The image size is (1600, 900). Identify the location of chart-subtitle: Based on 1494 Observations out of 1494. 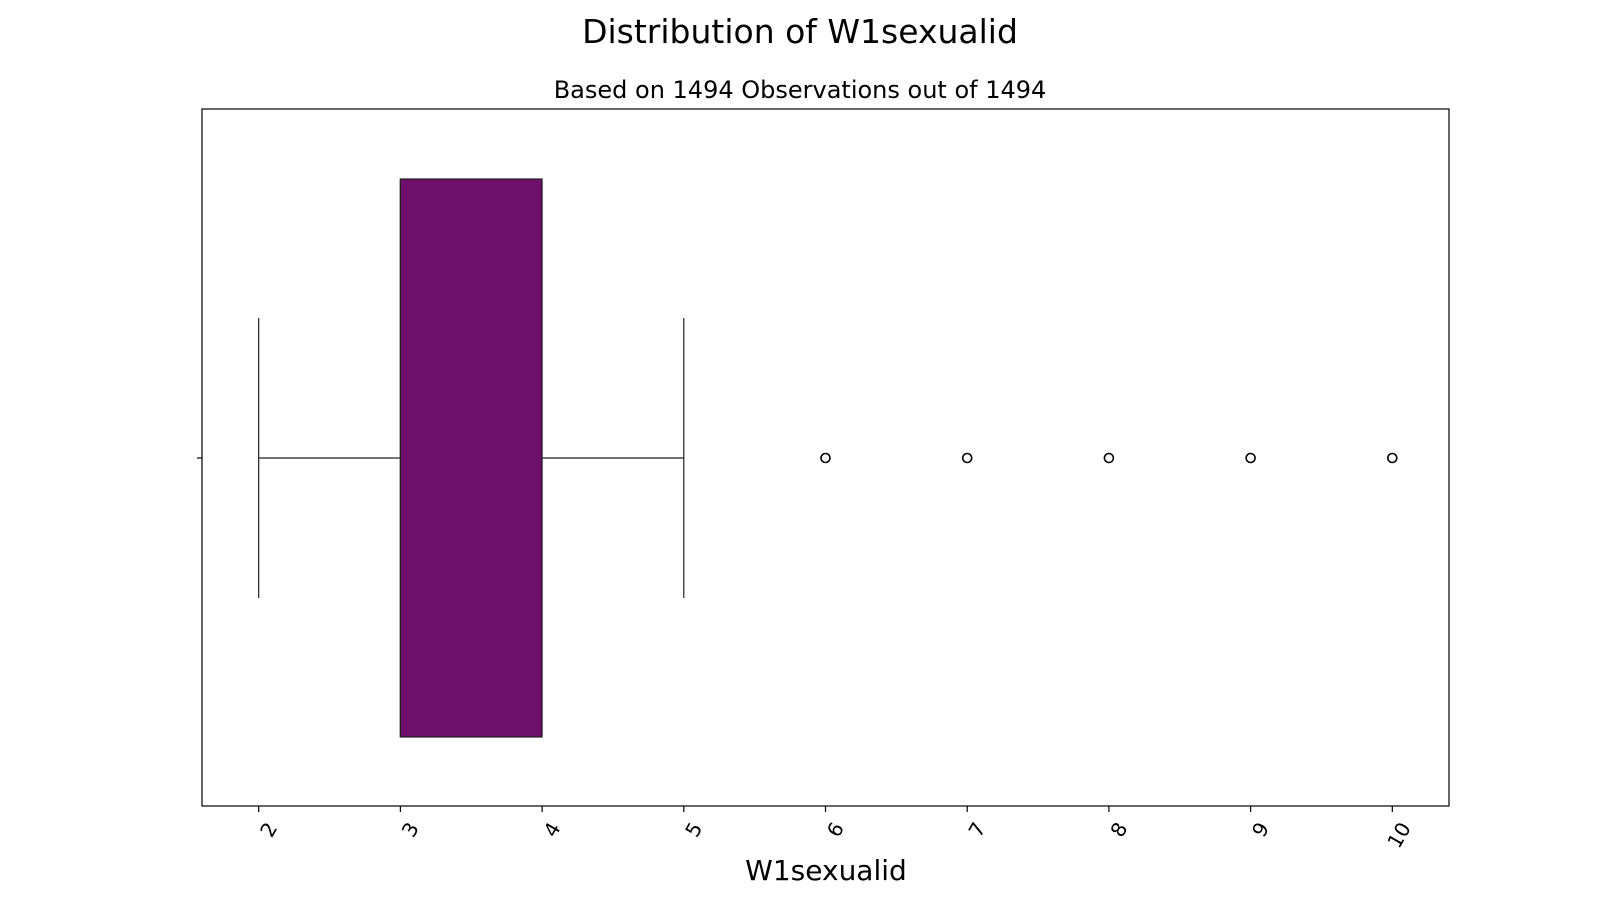
(800, 90).